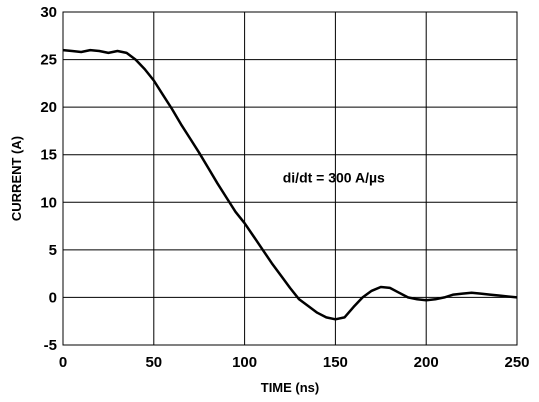 The height and width of the screenshot is (402, 539). I want to click on x-tick-label: 150, so click(335, 362).